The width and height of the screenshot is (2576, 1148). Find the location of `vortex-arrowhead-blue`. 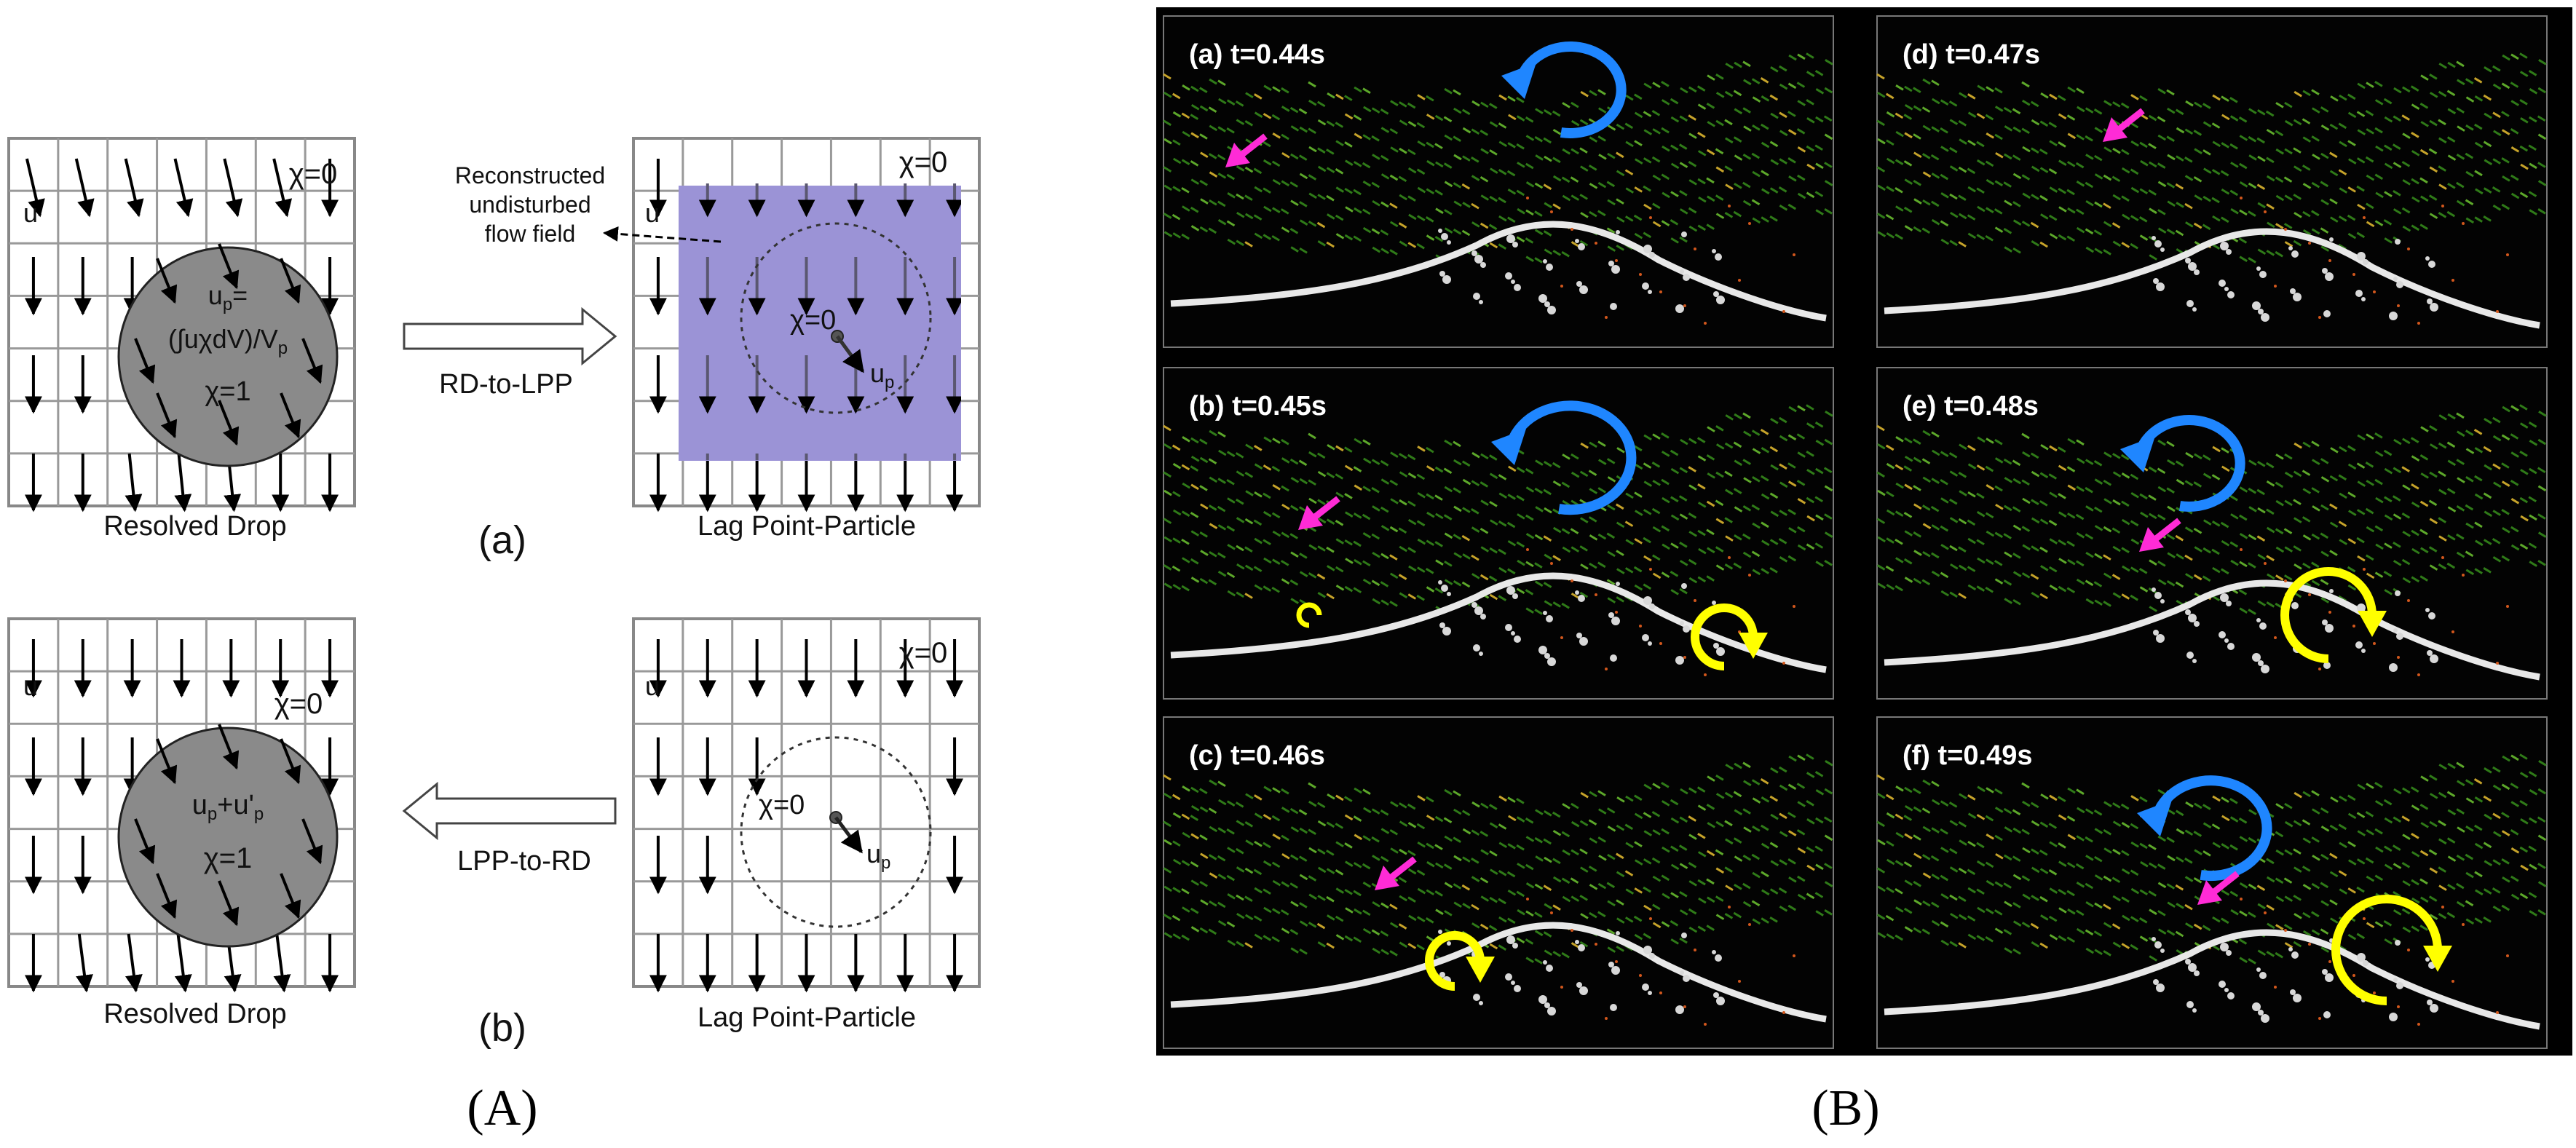

vortex-arrowhead-blue is located at coordinates (1518, 81).